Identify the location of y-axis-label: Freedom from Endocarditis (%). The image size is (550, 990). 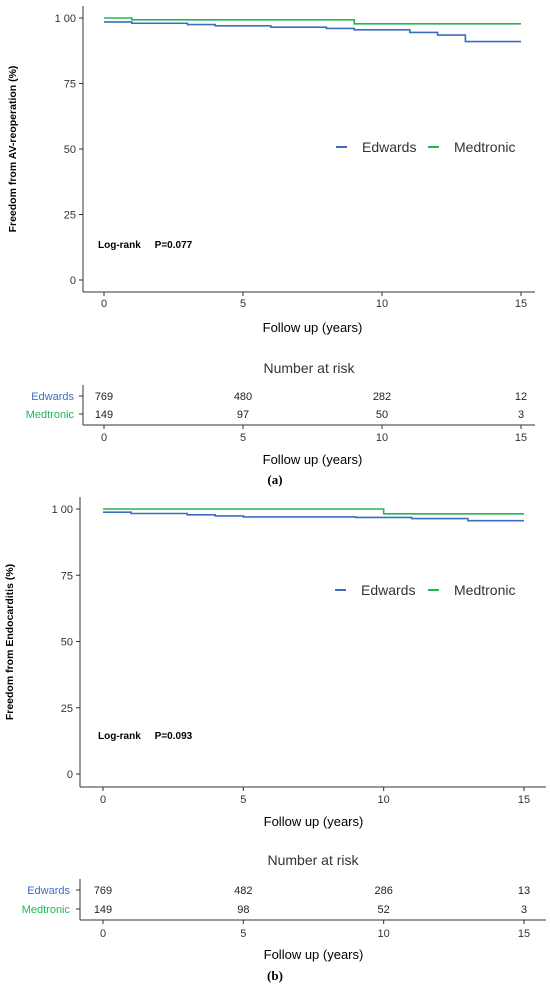
(10, 642).